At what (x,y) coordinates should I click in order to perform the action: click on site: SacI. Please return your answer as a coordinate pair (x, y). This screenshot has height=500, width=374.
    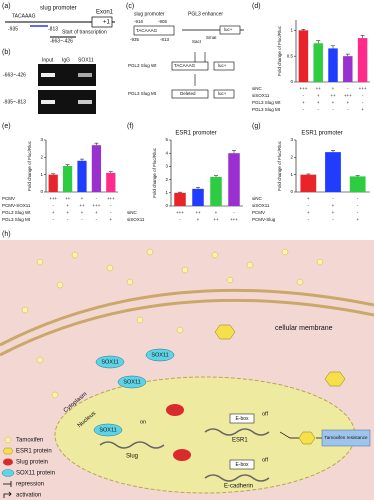
    Looking at the image, I should click on (196, 41).